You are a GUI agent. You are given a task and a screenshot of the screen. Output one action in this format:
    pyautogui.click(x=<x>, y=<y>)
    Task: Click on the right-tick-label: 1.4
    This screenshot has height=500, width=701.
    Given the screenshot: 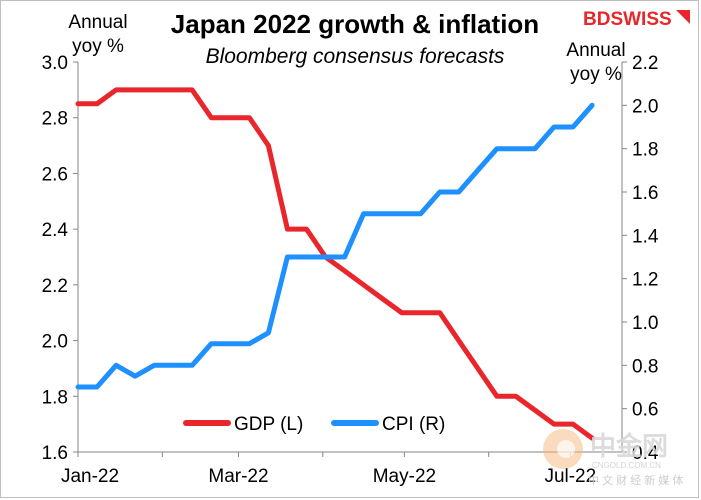 What is the action you would take?
    pyautogui.click(x=645, y=236)
    